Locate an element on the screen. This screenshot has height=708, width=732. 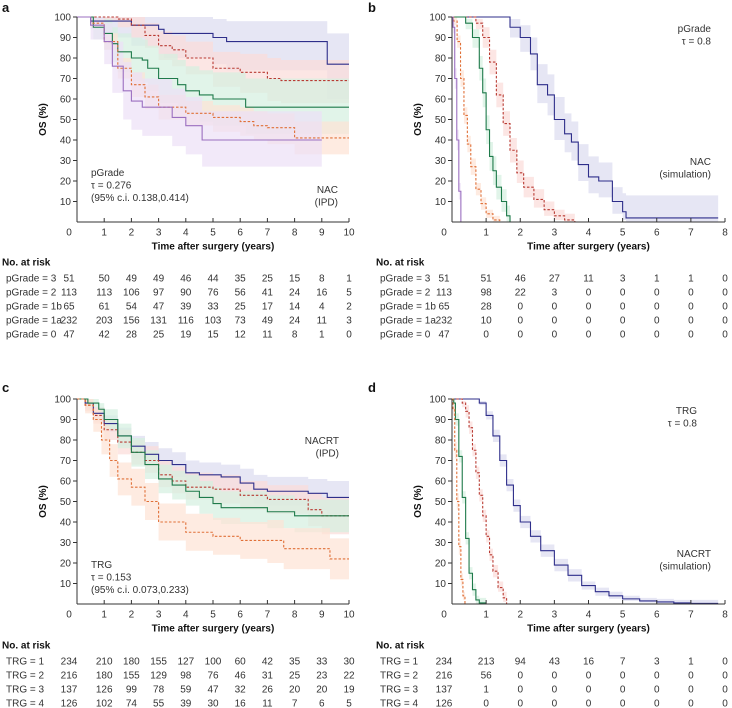
survival-curve-trg4 is located at coordinates (459, 501).